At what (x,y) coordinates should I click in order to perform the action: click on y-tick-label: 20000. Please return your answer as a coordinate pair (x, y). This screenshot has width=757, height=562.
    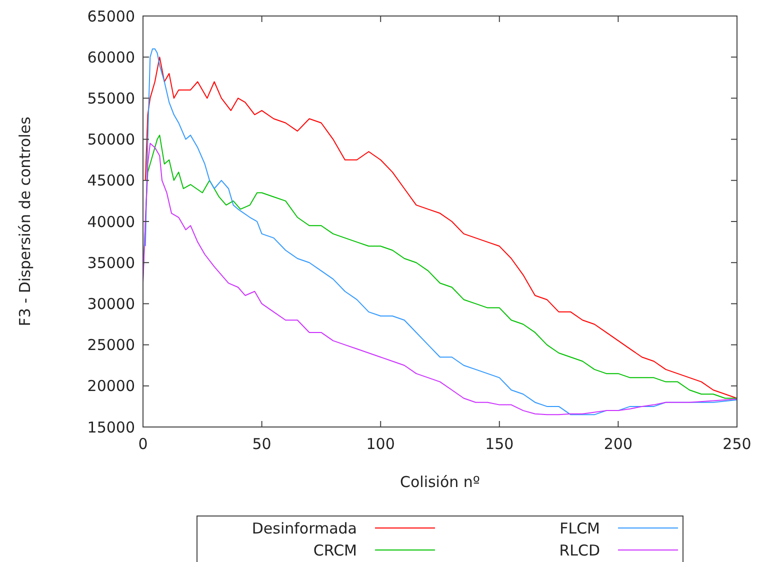
    Looking at the image, I should click on (111, 386).